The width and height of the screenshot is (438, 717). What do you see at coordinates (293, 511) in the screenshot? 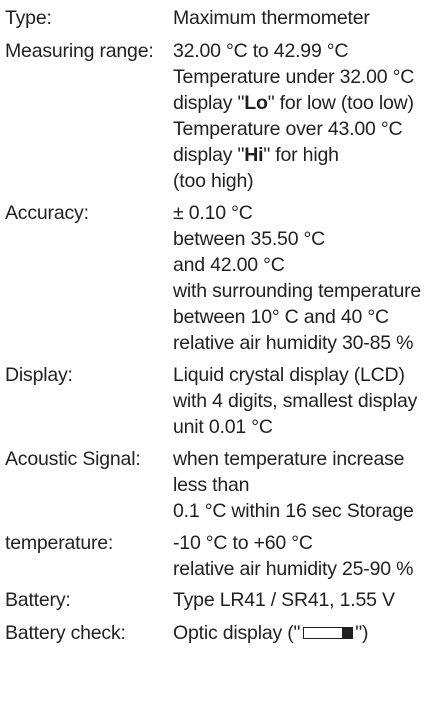
I see `spec-value-line: 0.1 °C within 16 sec Storage` at bounding box center [293, 511].